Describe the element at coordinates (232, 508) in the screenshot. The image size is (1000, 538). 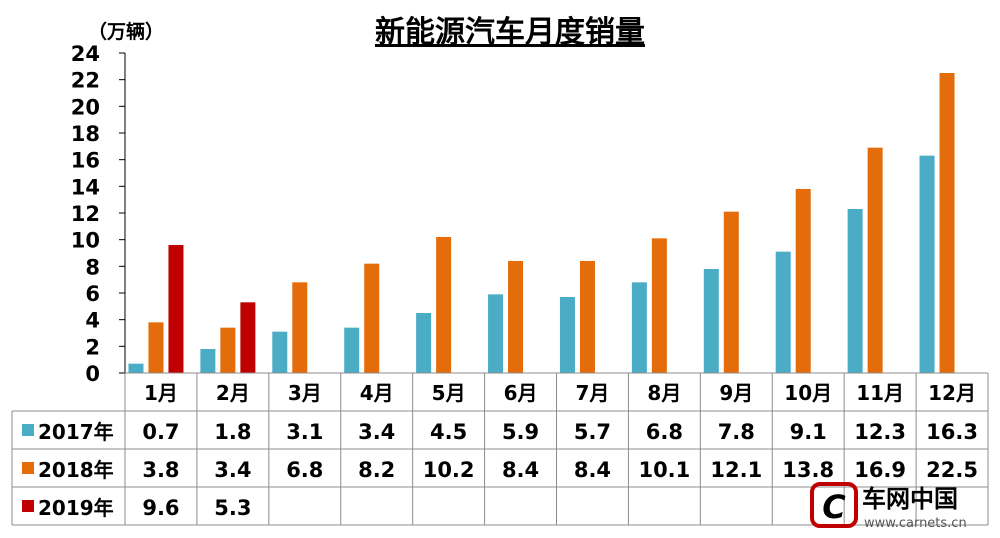
I see `data-label: 5.3` at that location.